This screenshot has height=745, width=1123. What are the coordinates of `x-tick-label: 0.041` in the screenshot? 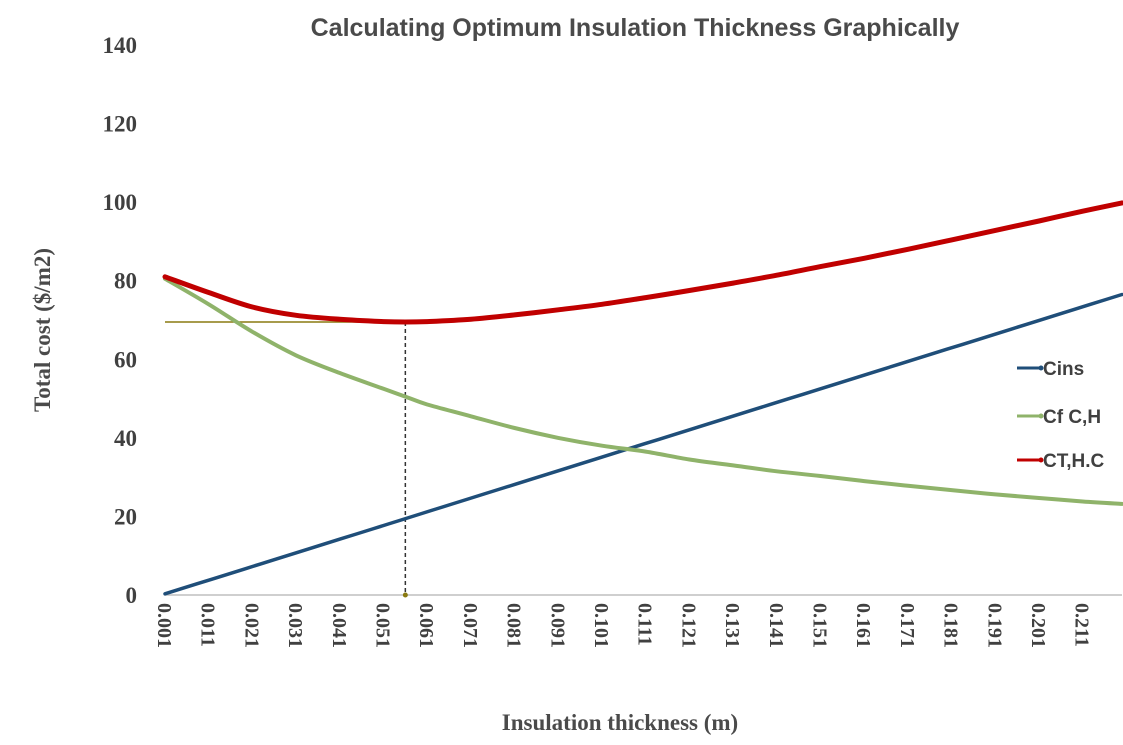 It's located at (339, 625).